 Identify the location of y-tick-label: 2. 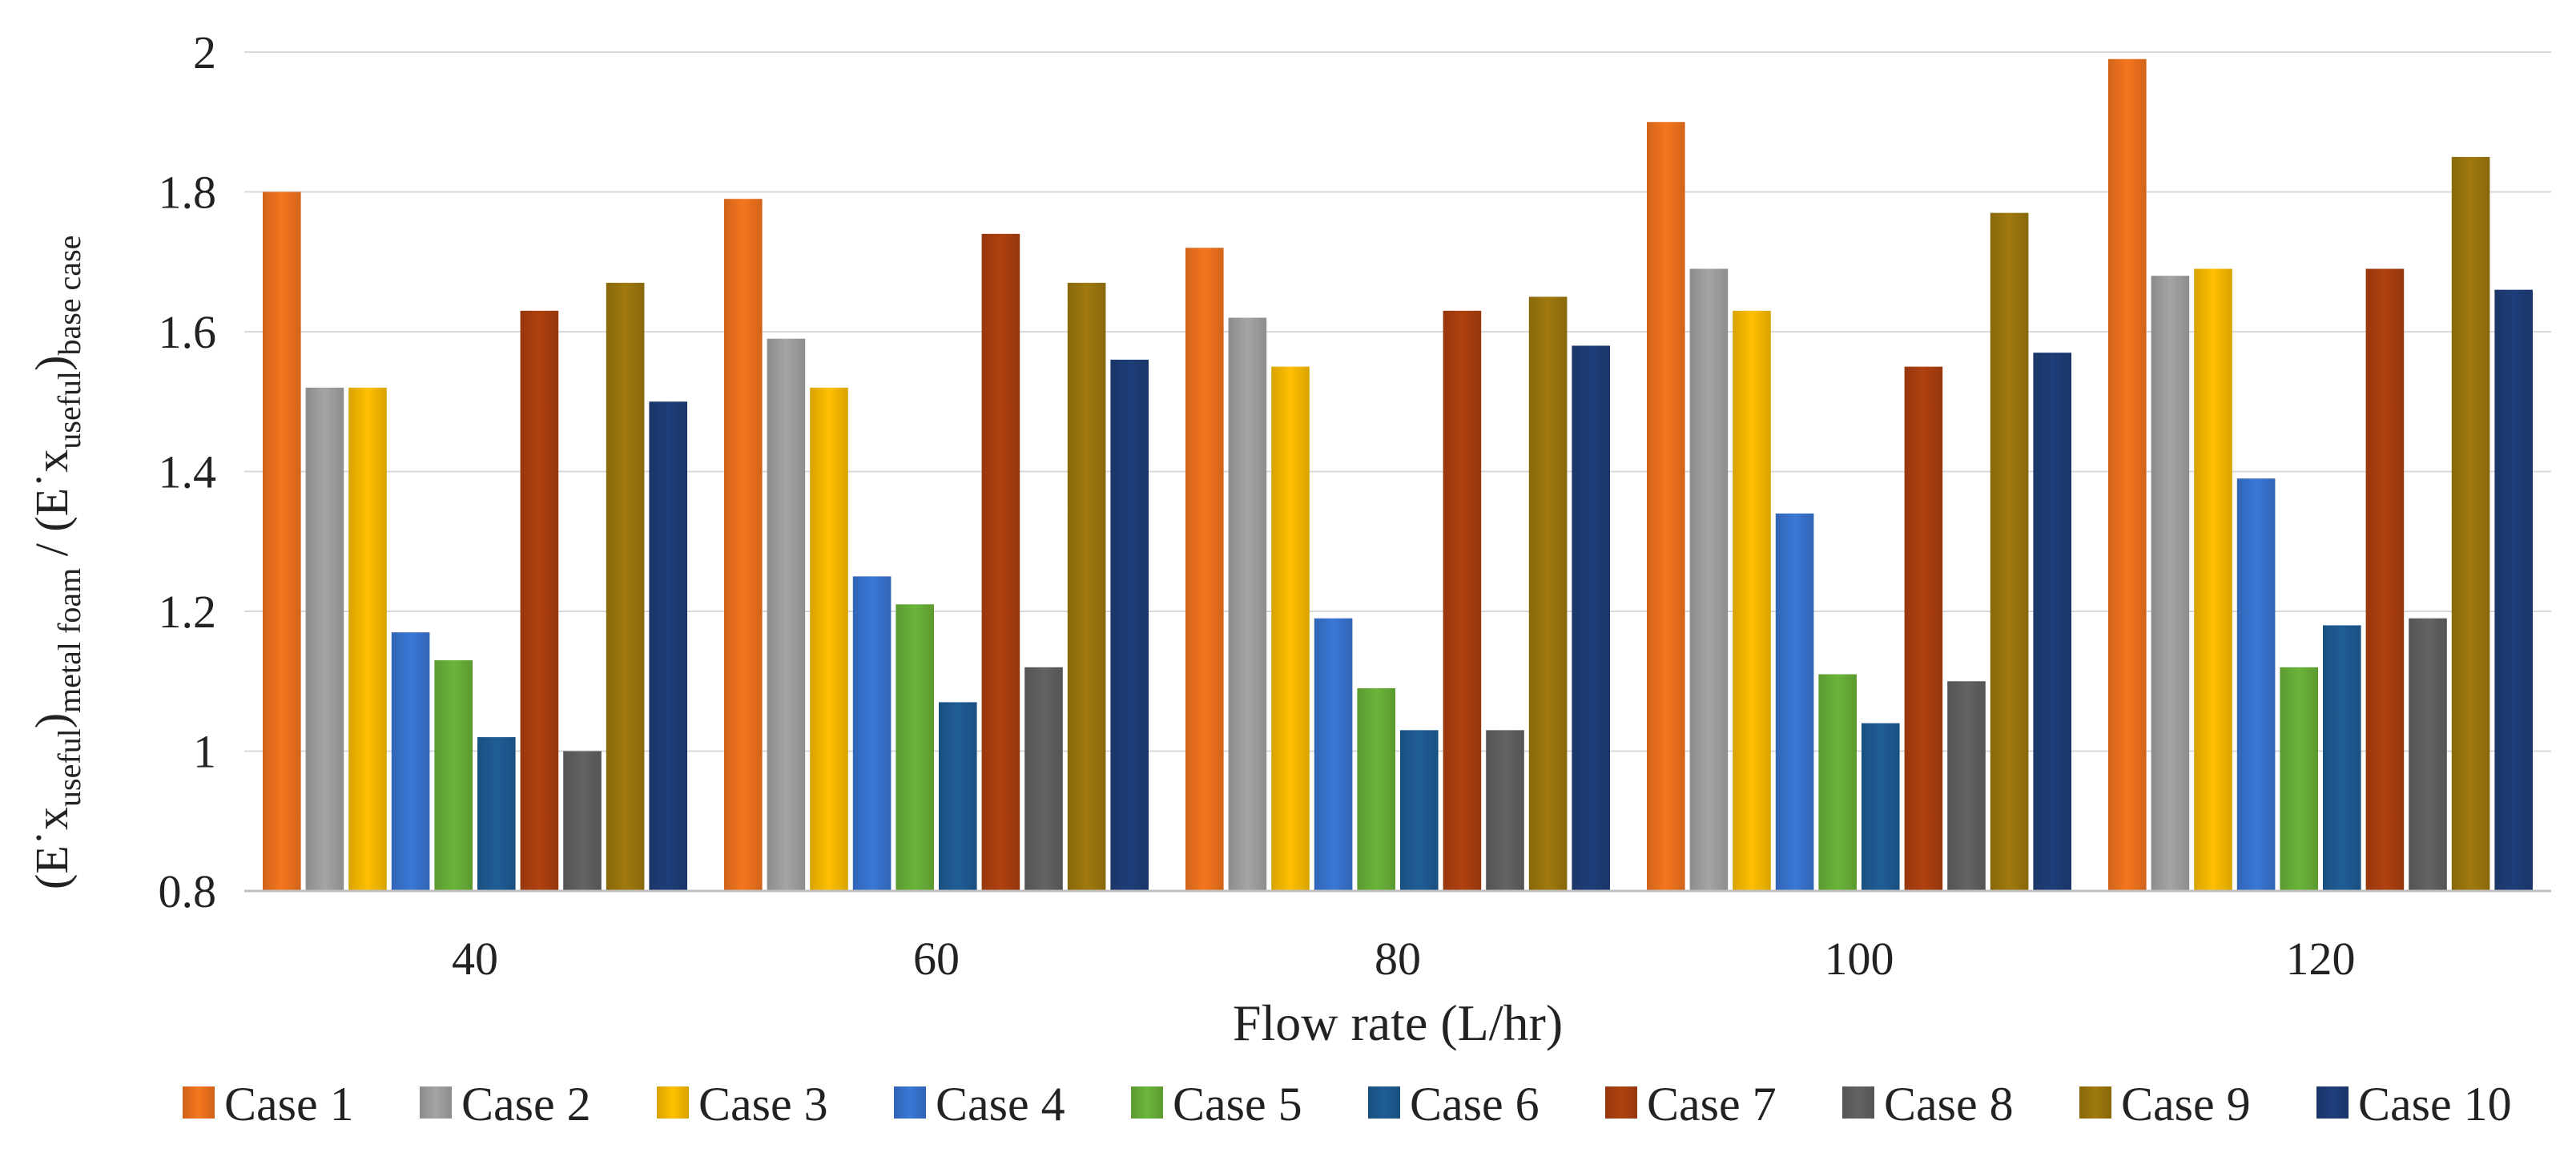
(205, 52).